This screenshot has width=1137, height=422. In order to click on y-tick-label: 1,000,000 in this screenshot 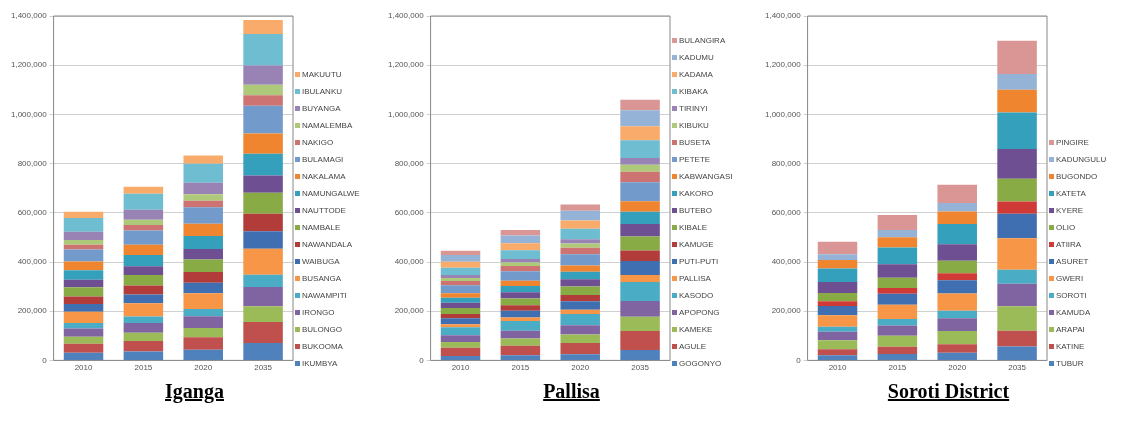, I will do `click(29, 114)`.